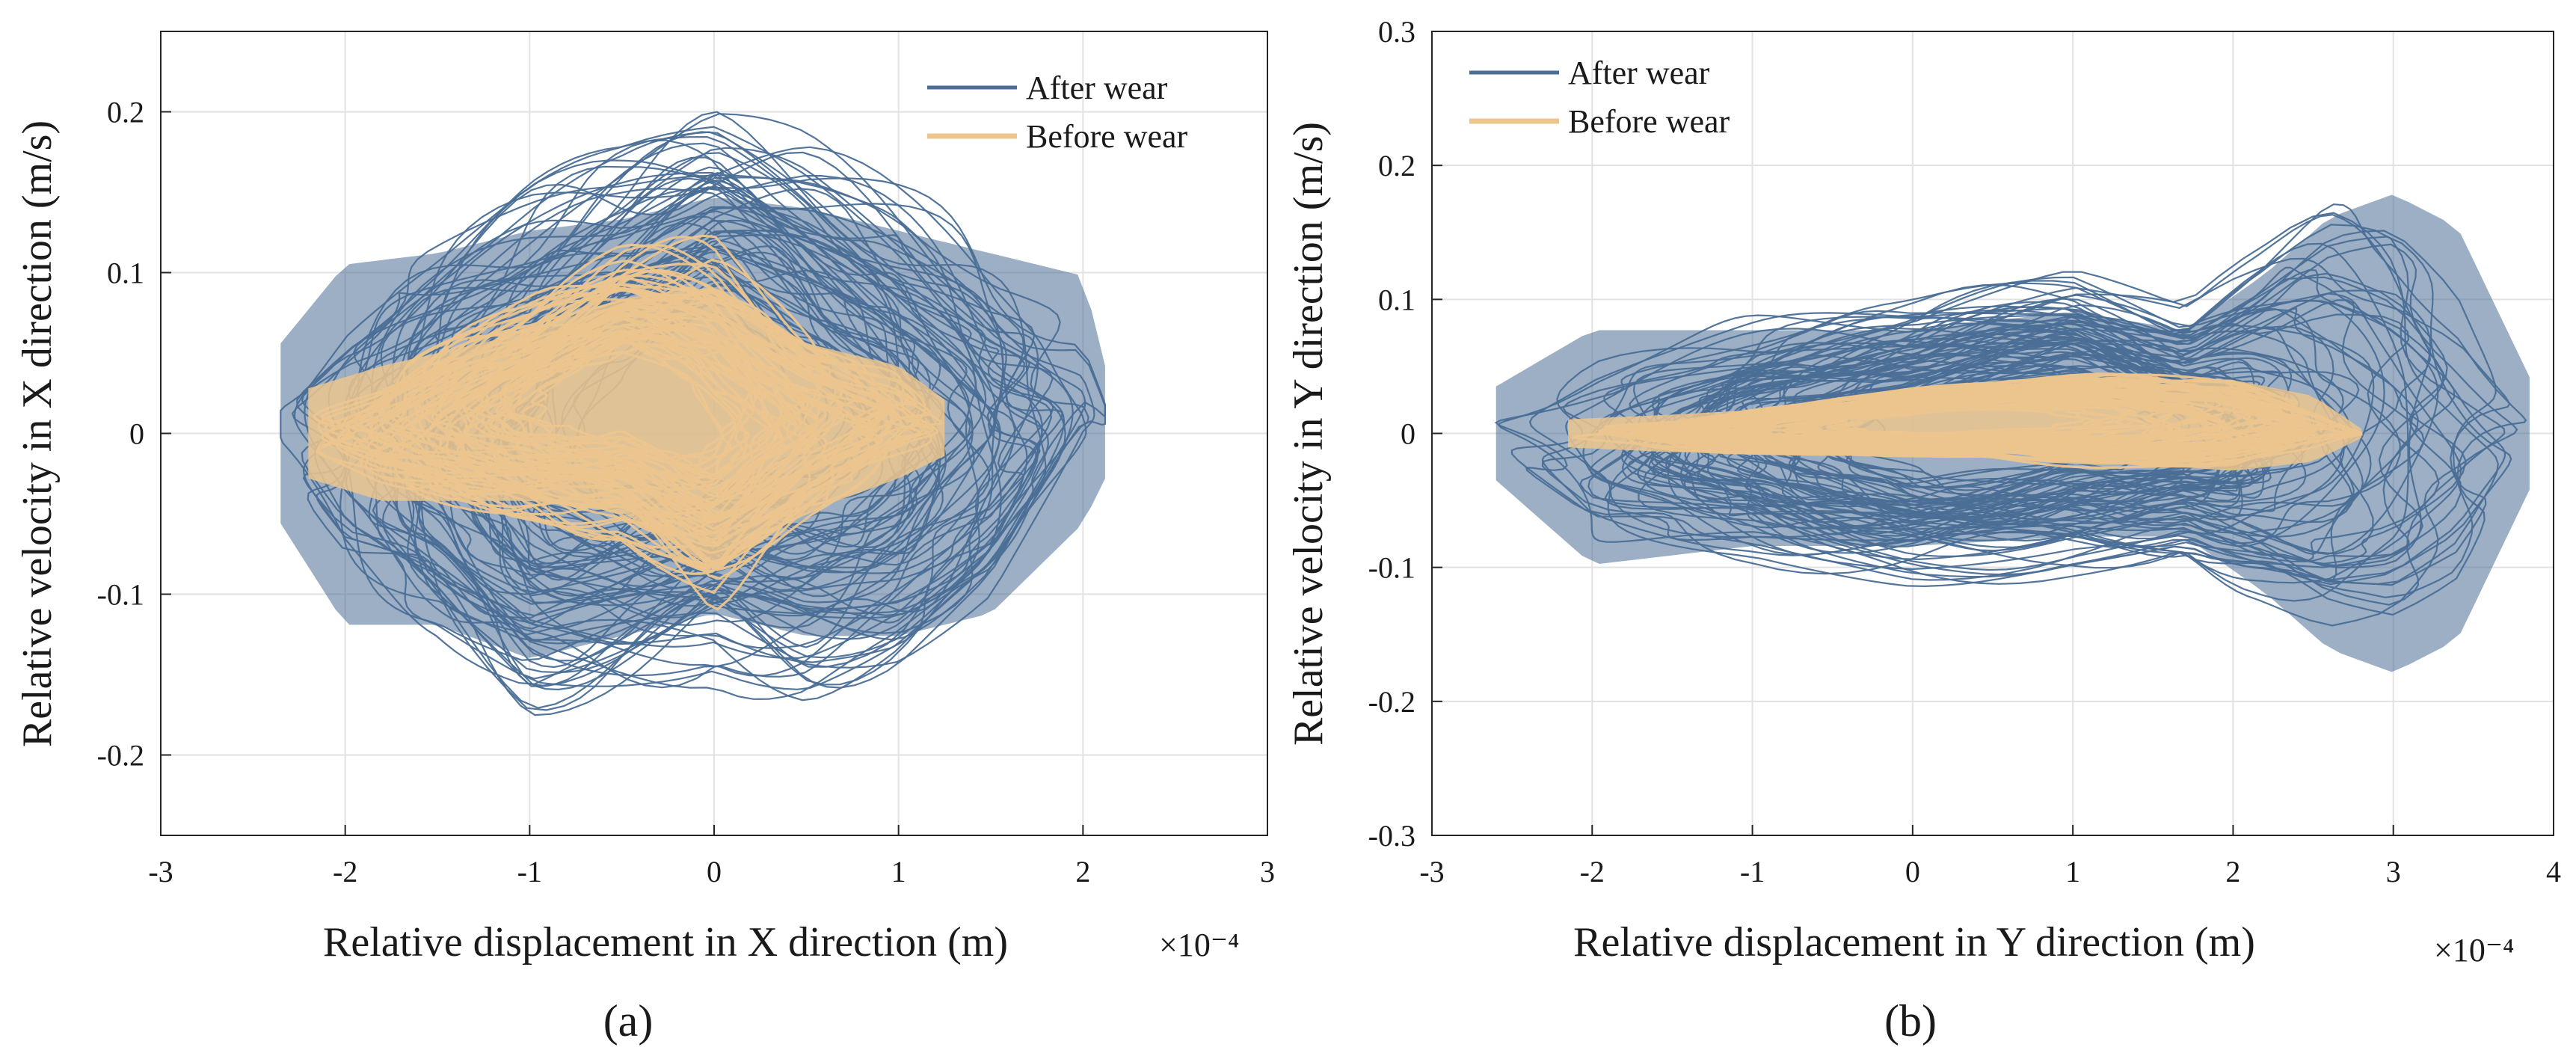 Image resolution: width=2576 pixels, height=1059 pixels. I want to click on panel-a-x-ticks: -3 -2 -1 0 1 2 3, so click(711, 857).